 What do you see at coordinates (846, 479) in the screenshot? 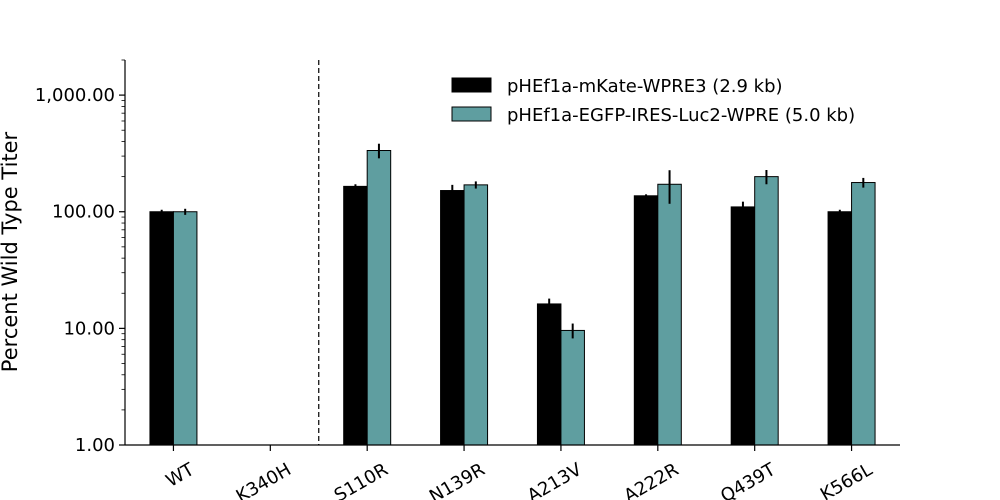
I see `x-tick-label-k566l: K566L` at bounding box center [846, 479].